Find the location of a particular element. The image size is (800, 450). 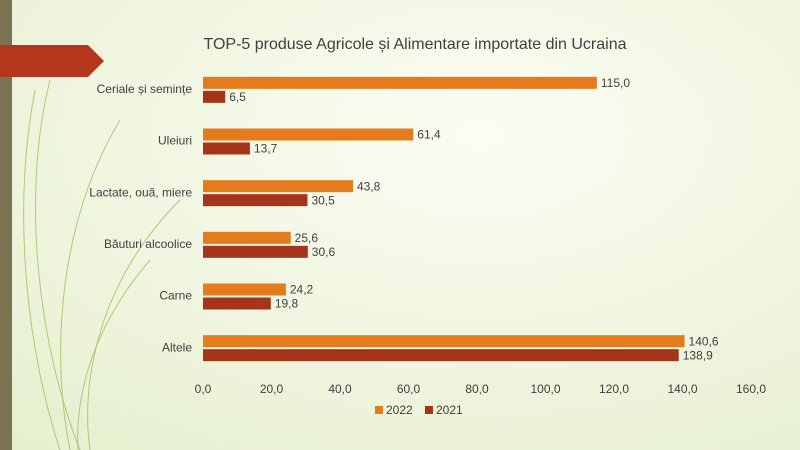

value-label: 6,5 is located at coordinates (237, 97).